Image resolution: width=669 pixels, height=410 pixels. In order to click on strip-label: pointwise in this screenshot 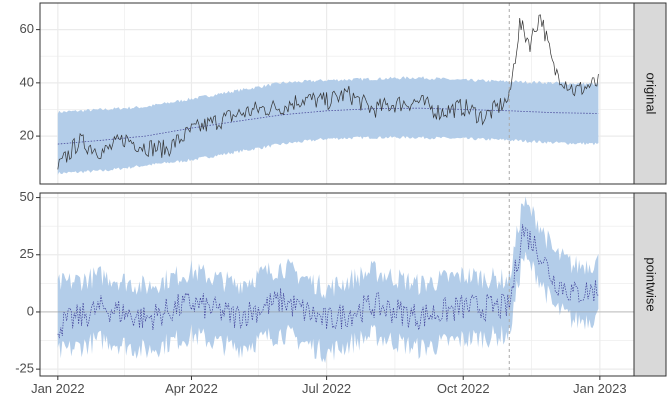, I will do `click(651, 284)`.